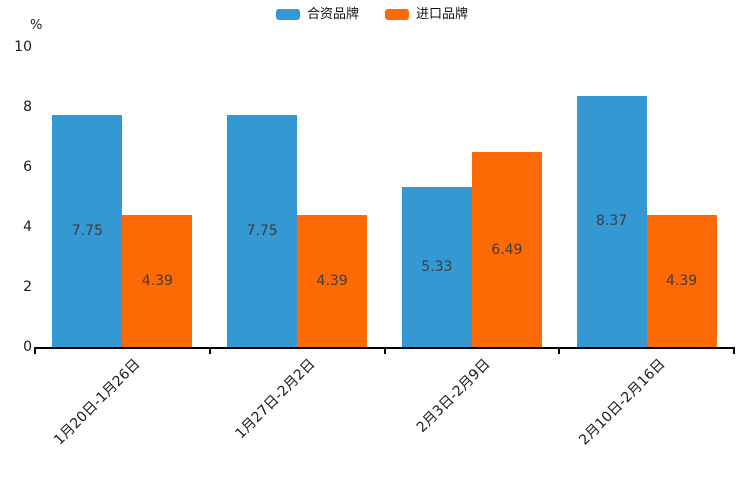 The height and width of the screenshot is (496, 744). I want to click on bar-进口品牌-1, so click(332, 281).